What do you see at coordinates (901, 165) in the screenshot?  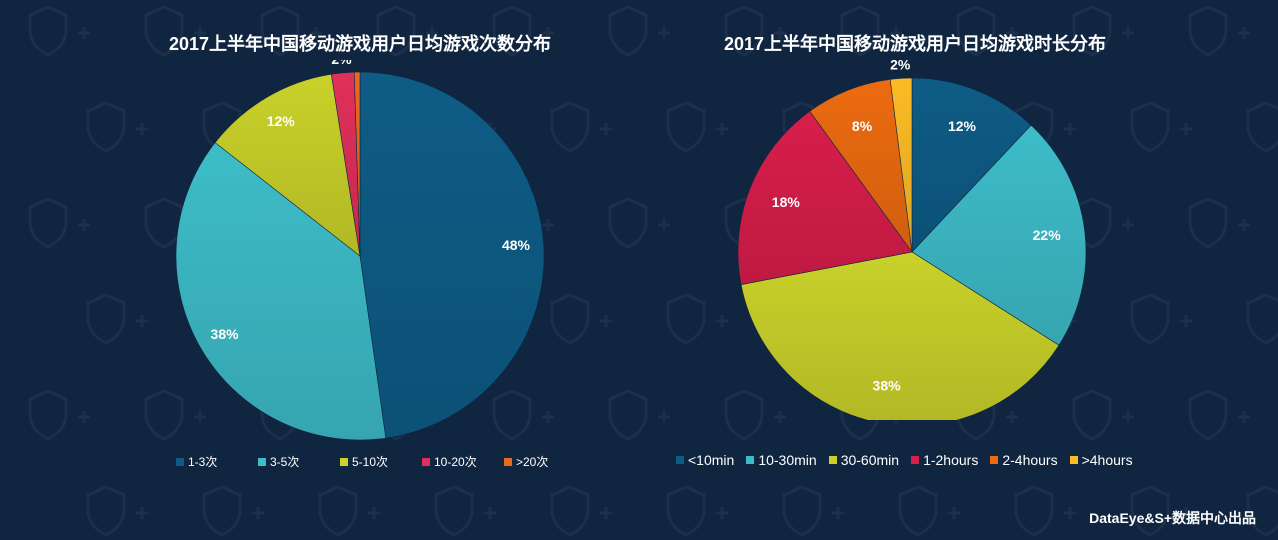 I see `pie-slice->4hours` at bounding box center [901, 165].